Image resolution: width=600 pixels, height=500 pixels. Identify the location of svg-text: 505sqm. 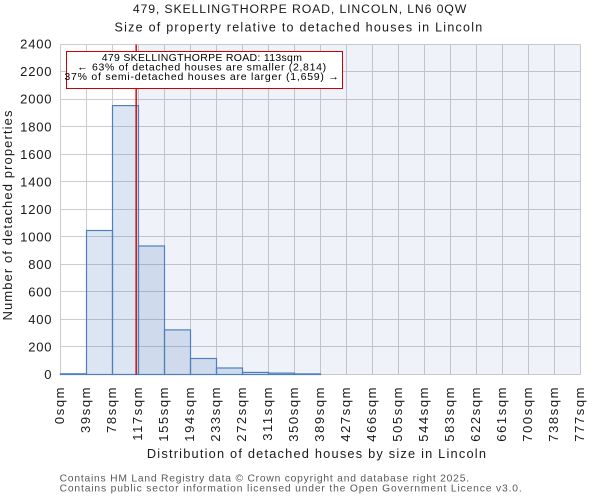
(397, 414).